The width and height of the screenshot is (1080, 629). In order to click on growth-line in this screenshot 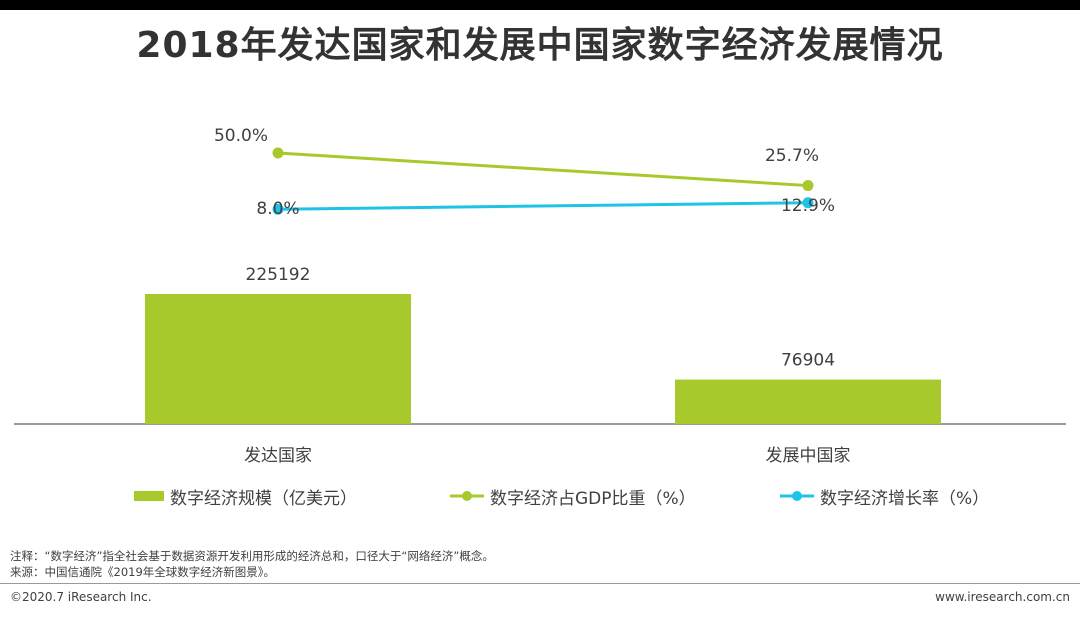, I will do `click(543, 206)`.